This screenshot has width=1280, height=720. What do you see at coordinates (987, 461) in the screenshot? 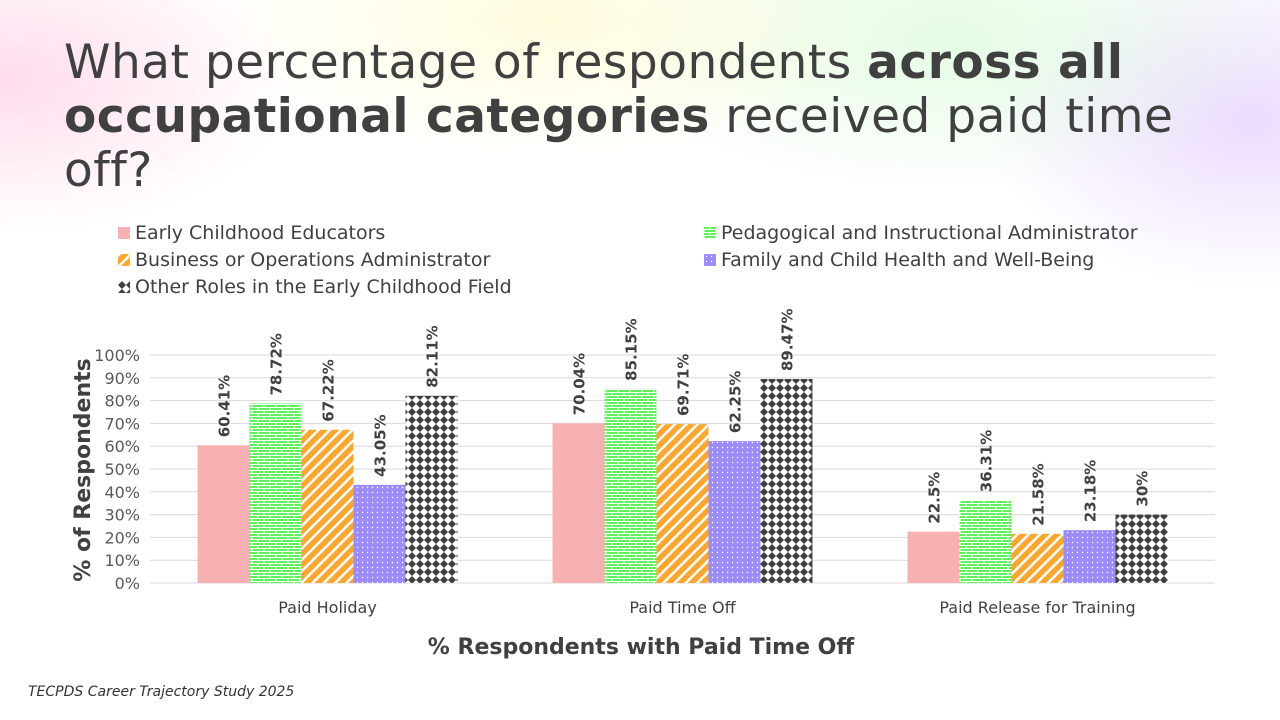
I see `data-label: 36.31%` at bounding box center [987, 461].